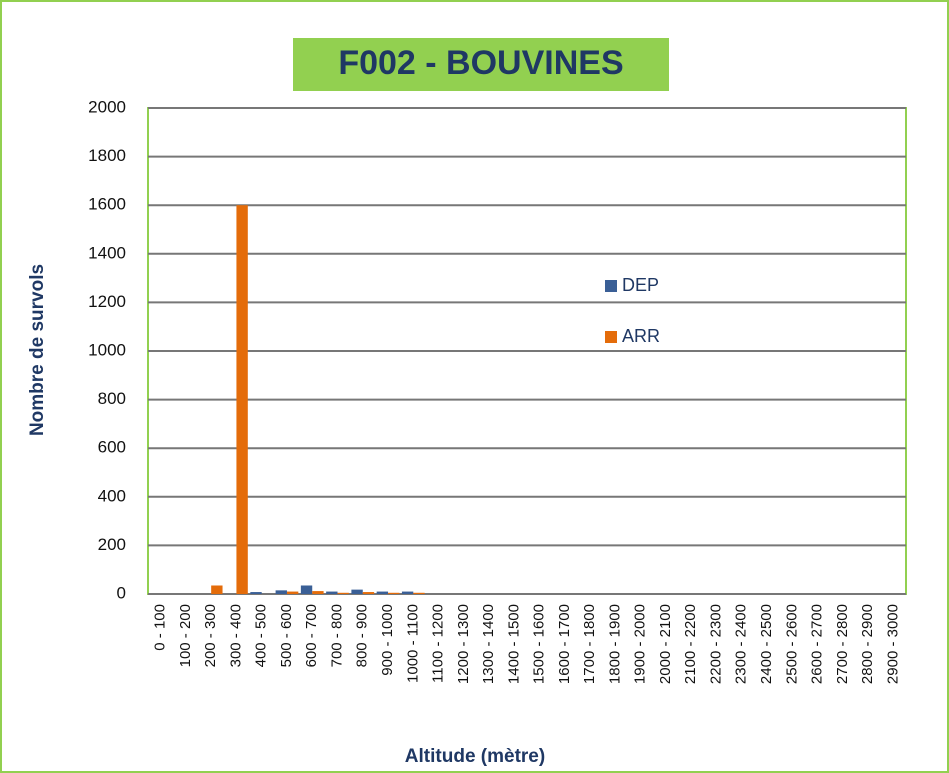 The width and height of the screenshot is (949, 773). I want to click on y-axis-label: Nombre de survols, so click(37, 350).